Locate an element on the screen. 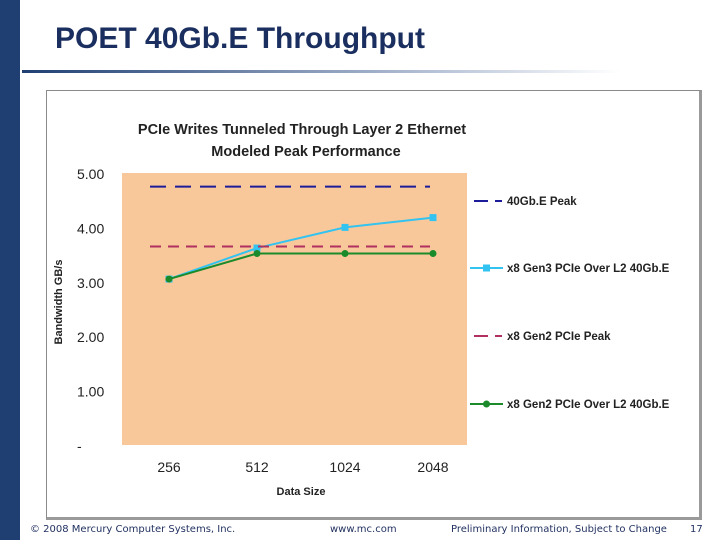 The image size is (720, 540). y-tick-label: 1.00 is located at coordinates (90, 392).